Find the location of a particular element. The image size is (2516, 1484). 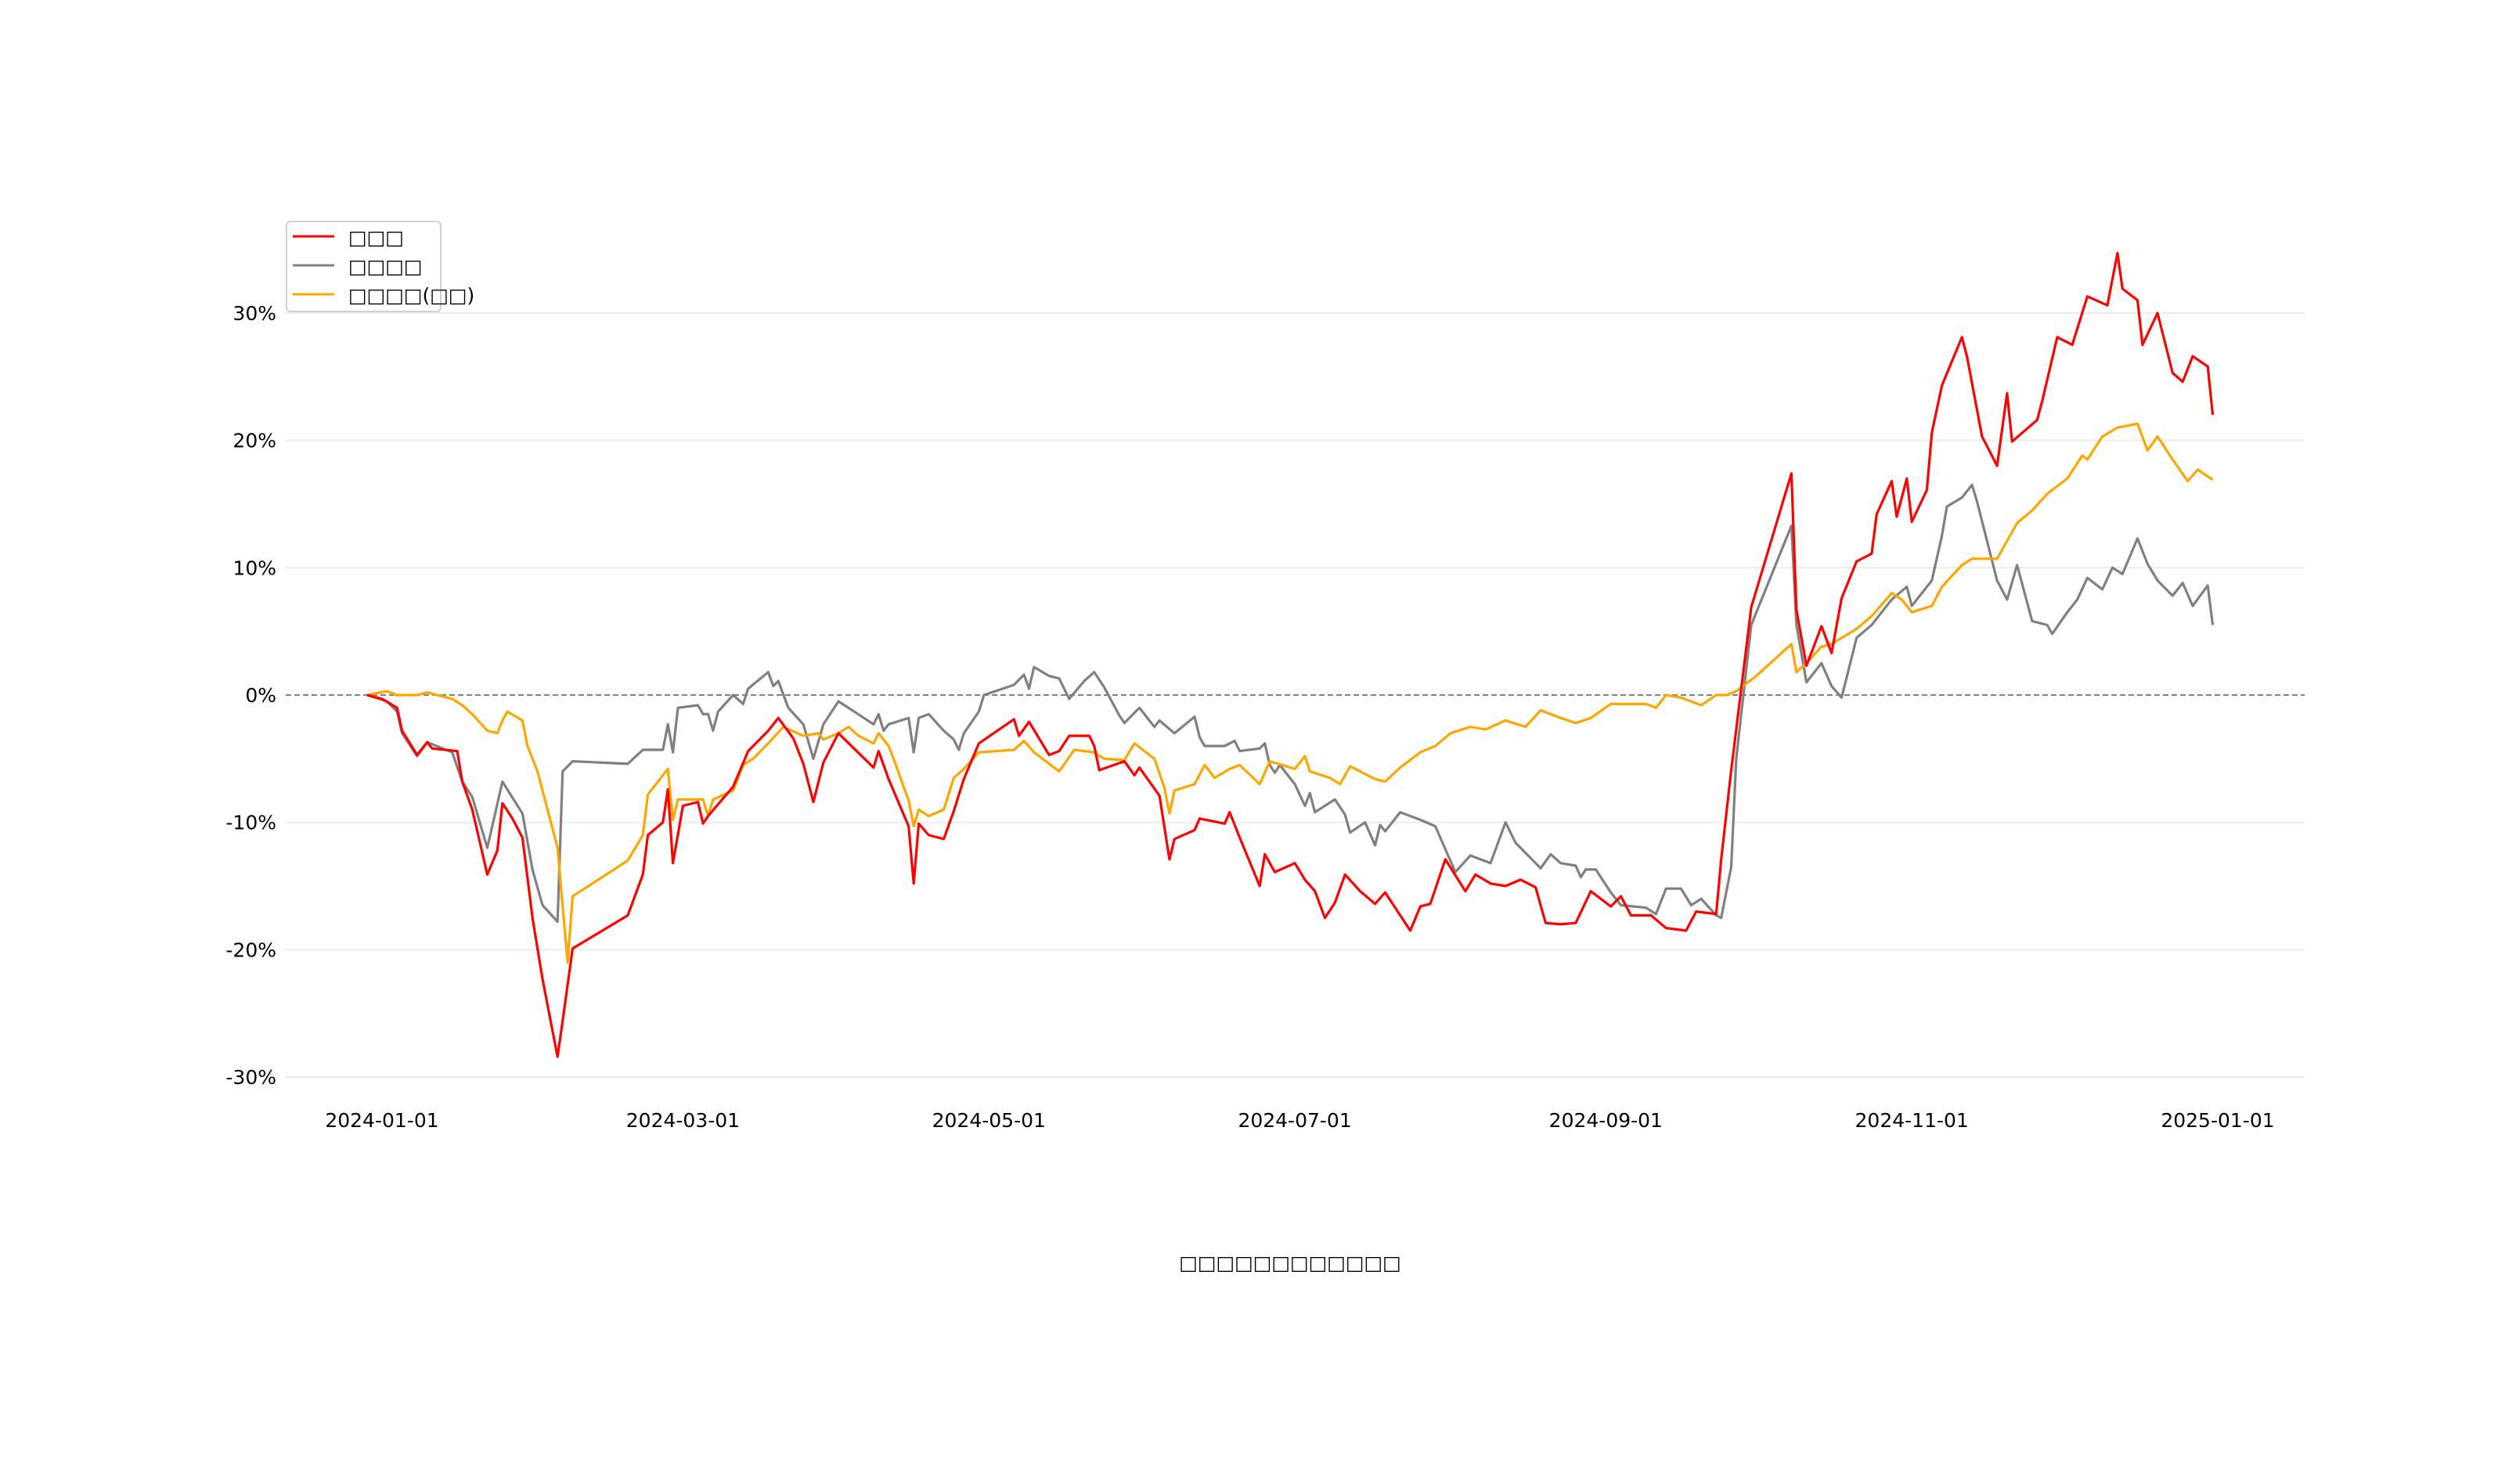

legend-frame is located at coordinates (364, 267).